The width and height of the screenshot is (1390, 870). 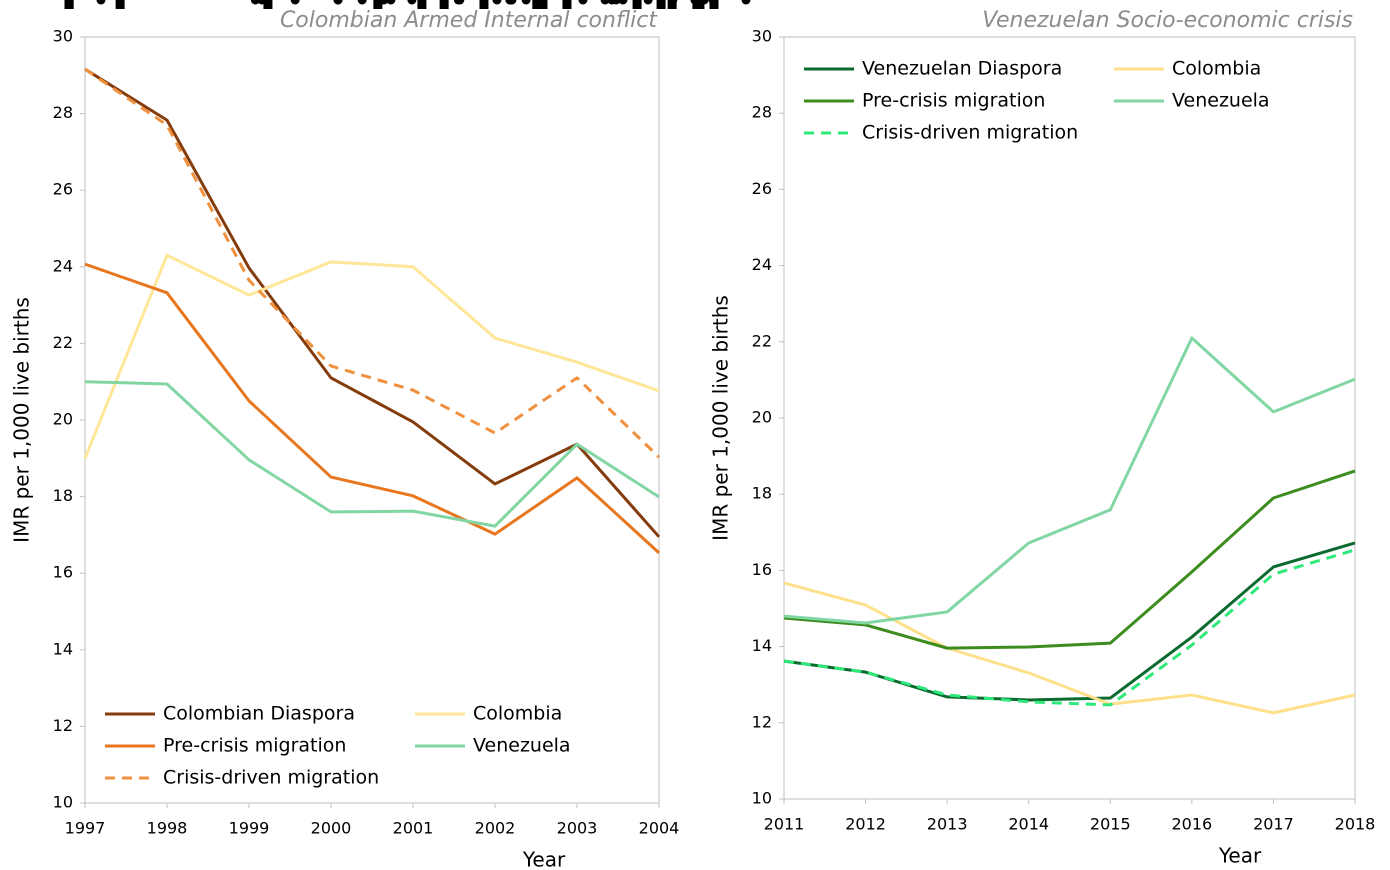 What do you see at coordinates (249, 828) in the screenshot?
I see `x-tick-label: 1999` at bounding box center [249, 828].